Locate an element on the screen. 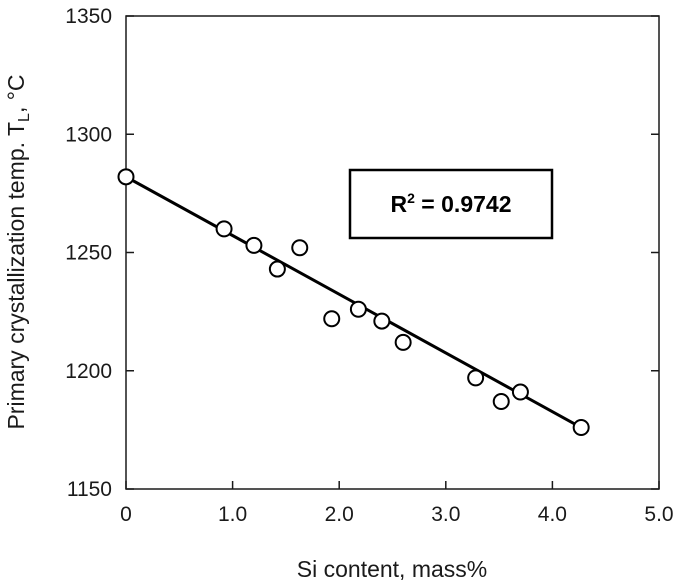 The height and width of the screenshot is (586, 685). x-tick-label: 4.0 is located at coordinates (552, 514).